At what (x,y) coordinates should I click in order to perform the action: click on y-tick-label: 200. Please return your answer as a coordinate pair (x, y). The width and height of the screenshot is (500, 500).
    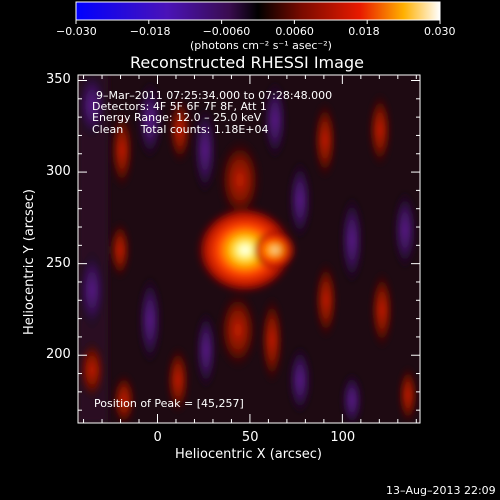
    Looking at the image, I should click on (58, 355).